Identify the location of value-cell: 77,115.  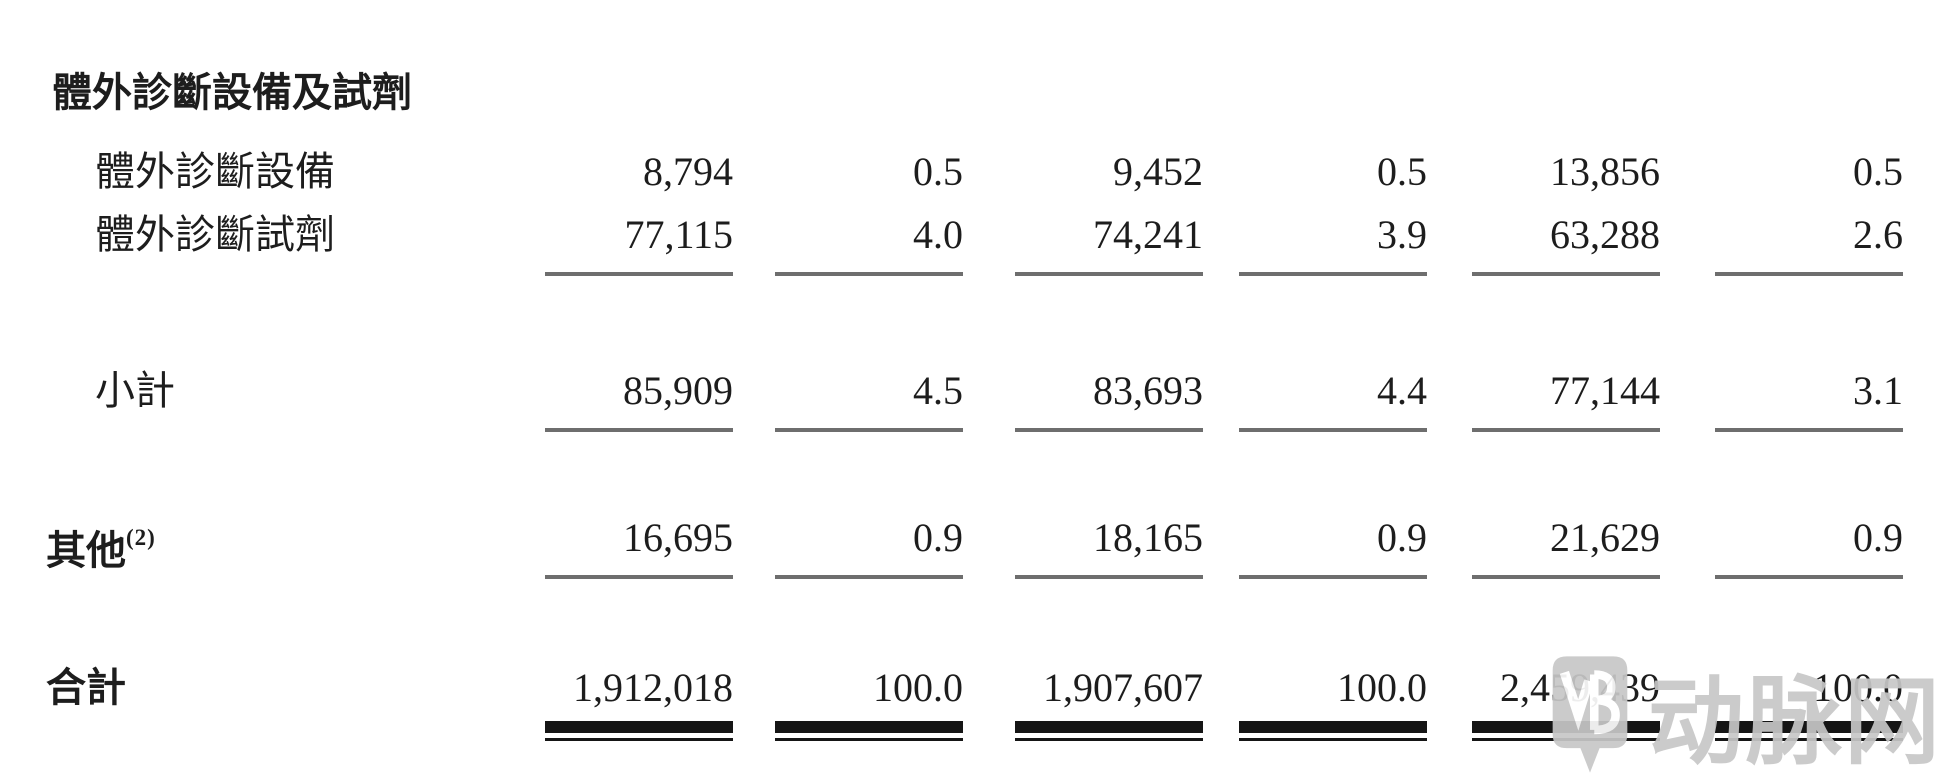
(596, 243).